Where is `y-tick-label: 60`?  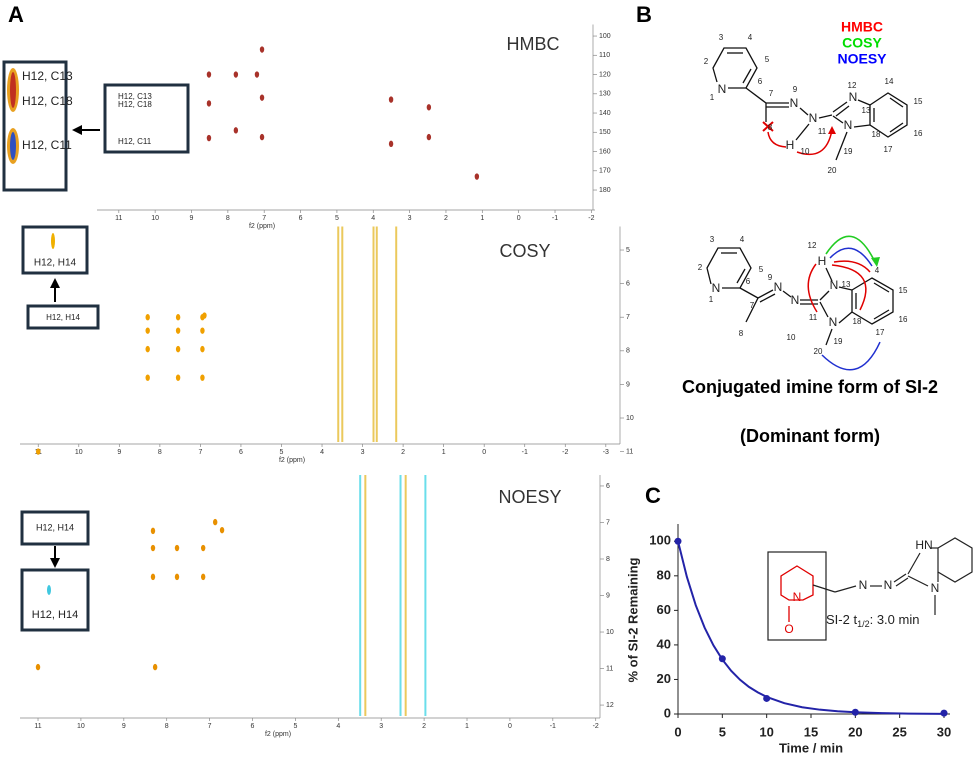
y-tick-label: 60 is located at coordinates (664, 609).